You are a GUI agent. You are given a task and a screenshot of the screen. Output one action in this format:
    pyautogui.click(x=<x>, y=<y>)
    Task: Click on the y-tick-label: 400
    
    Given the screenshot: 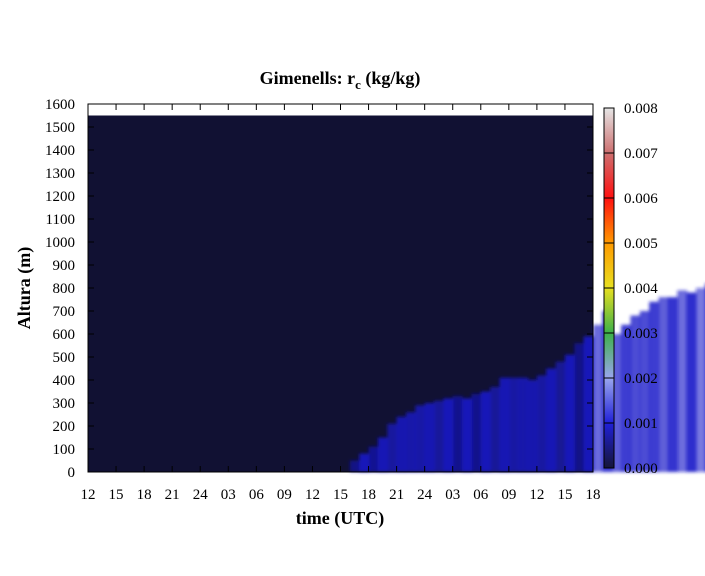 What is the action you would take?
    pyautogui.click(x=64, y=381)
    